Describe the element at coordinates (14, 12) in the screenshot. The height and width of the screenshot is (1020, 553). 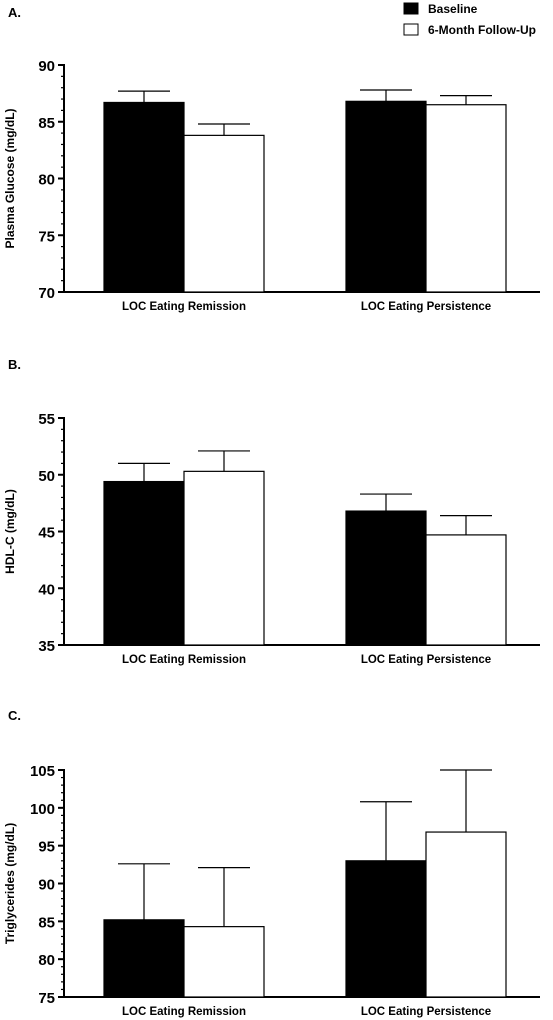
I see `panel-label: A.` at that location.